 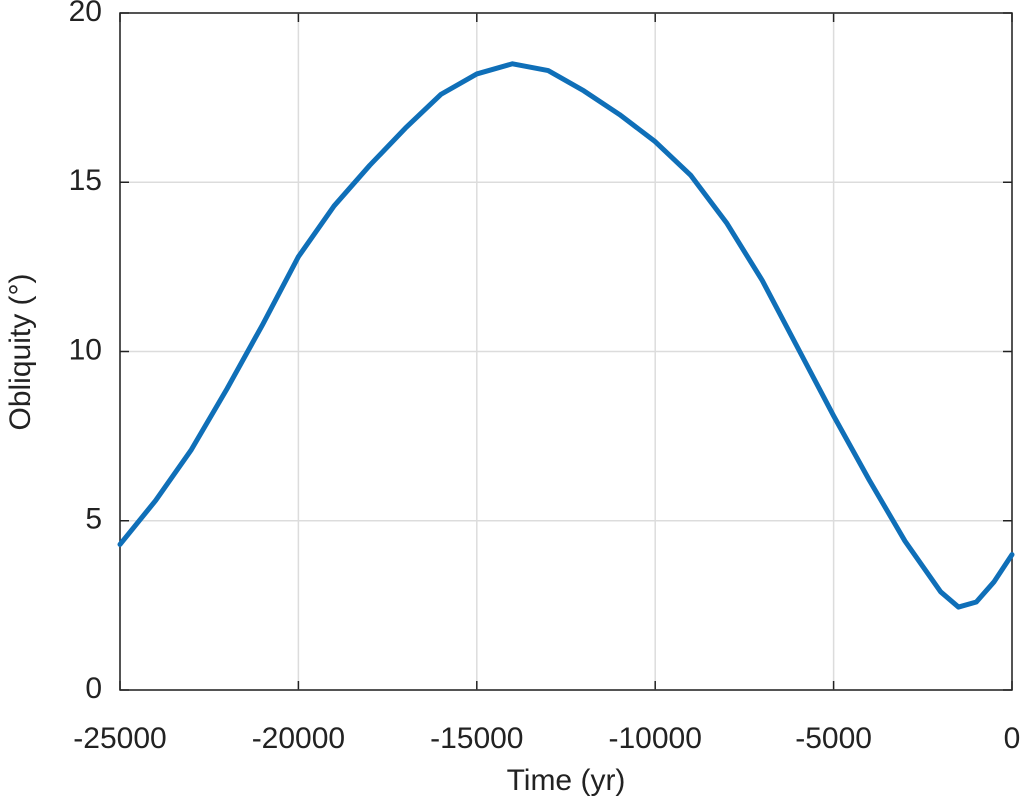 I want to click on x-tick-label: -15000, so click(x=476, y=738).